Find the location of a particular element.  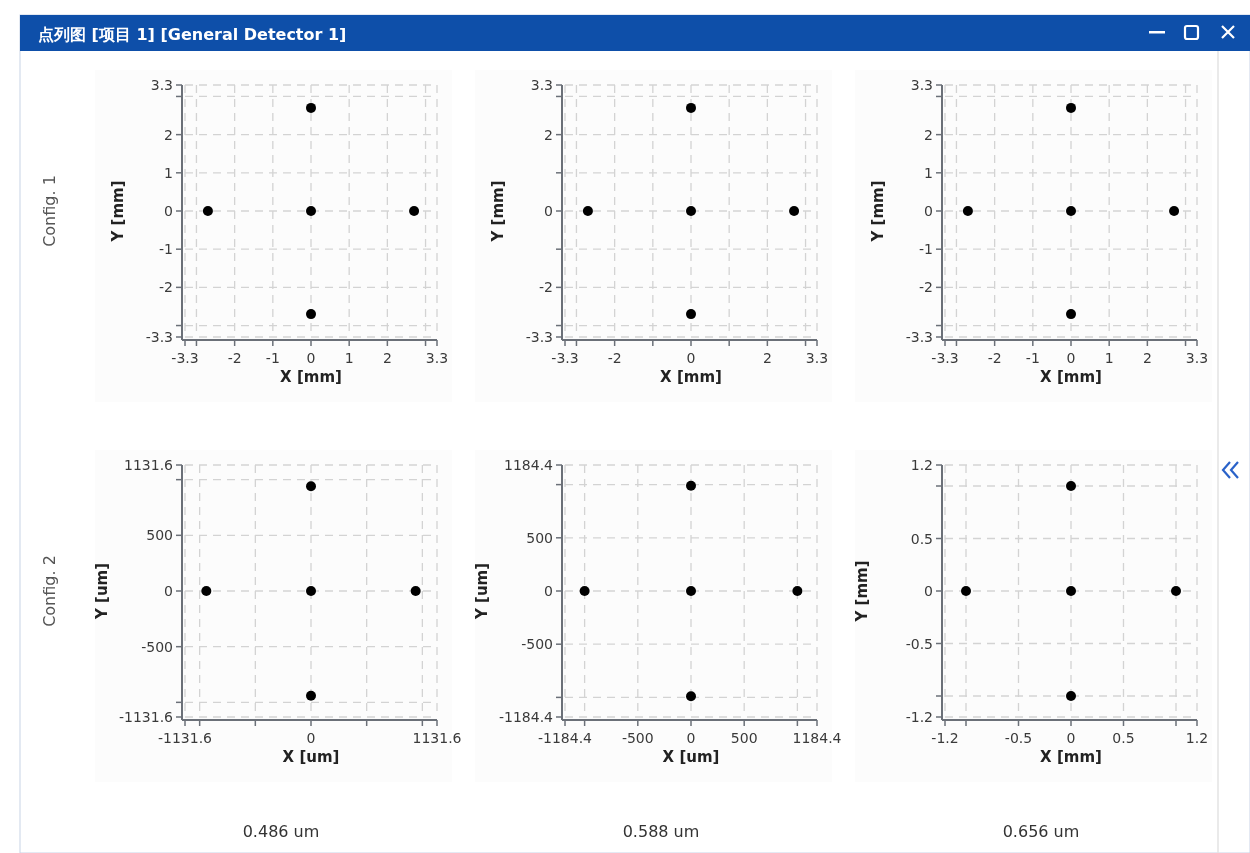

x-tick-label: 500 is located at coordinates (744, 738).